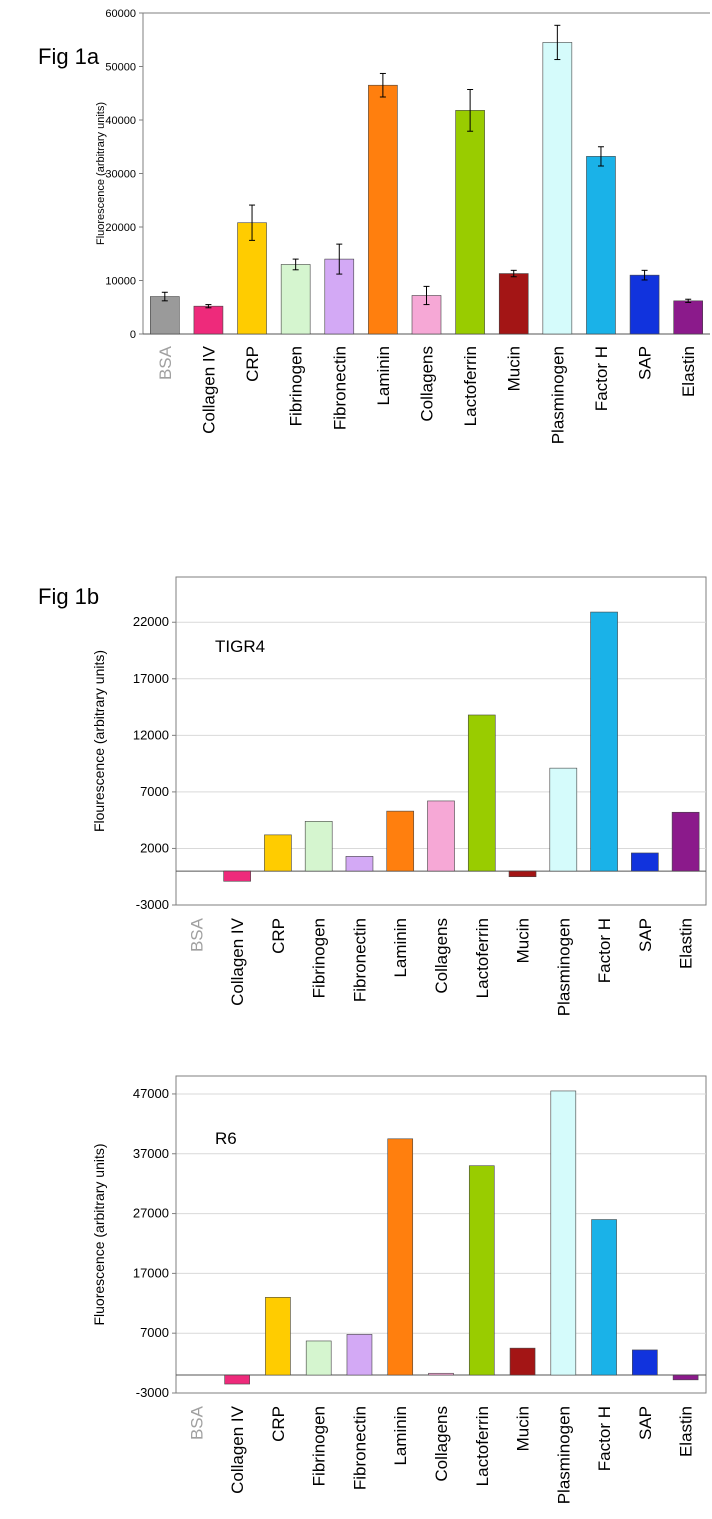 This screenshot has width=712, height=1519. Describe the element at coordinates (441, 836) in the screenshot. I see `bar-collagens` at that location.